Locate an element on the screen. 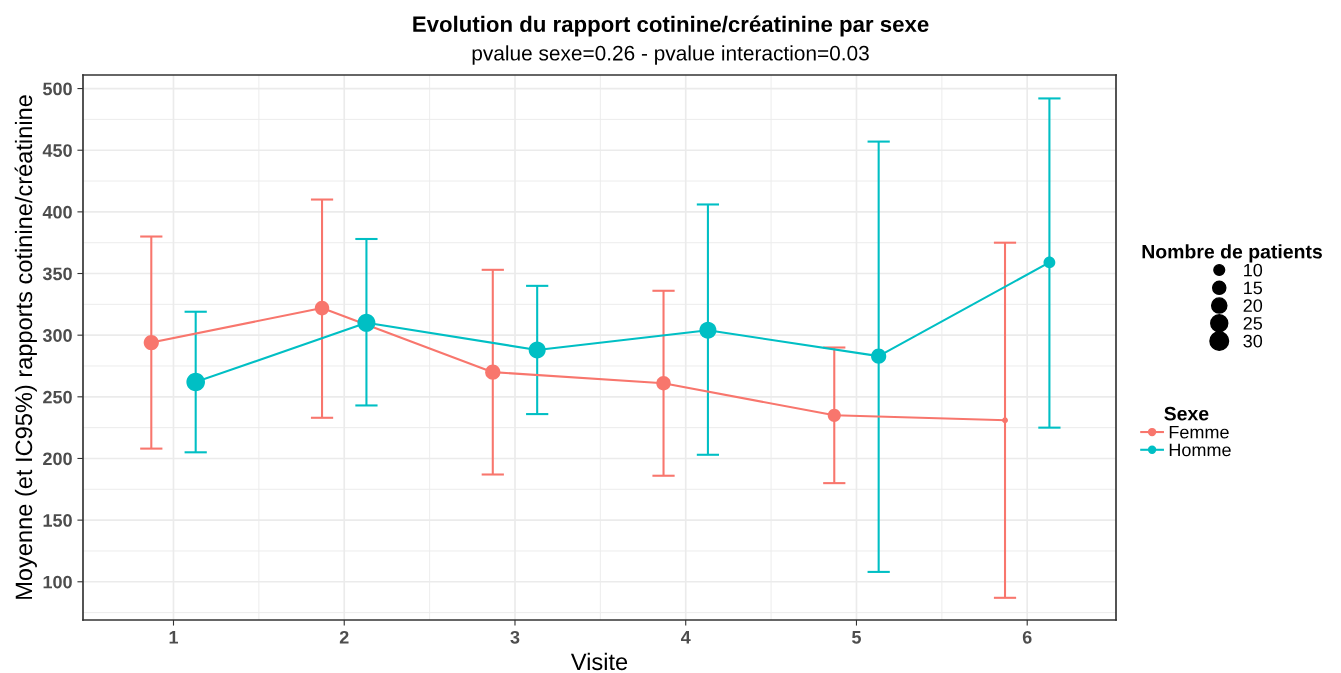 The image size is (1341, 673). x-tick-label: 5 is located at coordinates (856, 637).